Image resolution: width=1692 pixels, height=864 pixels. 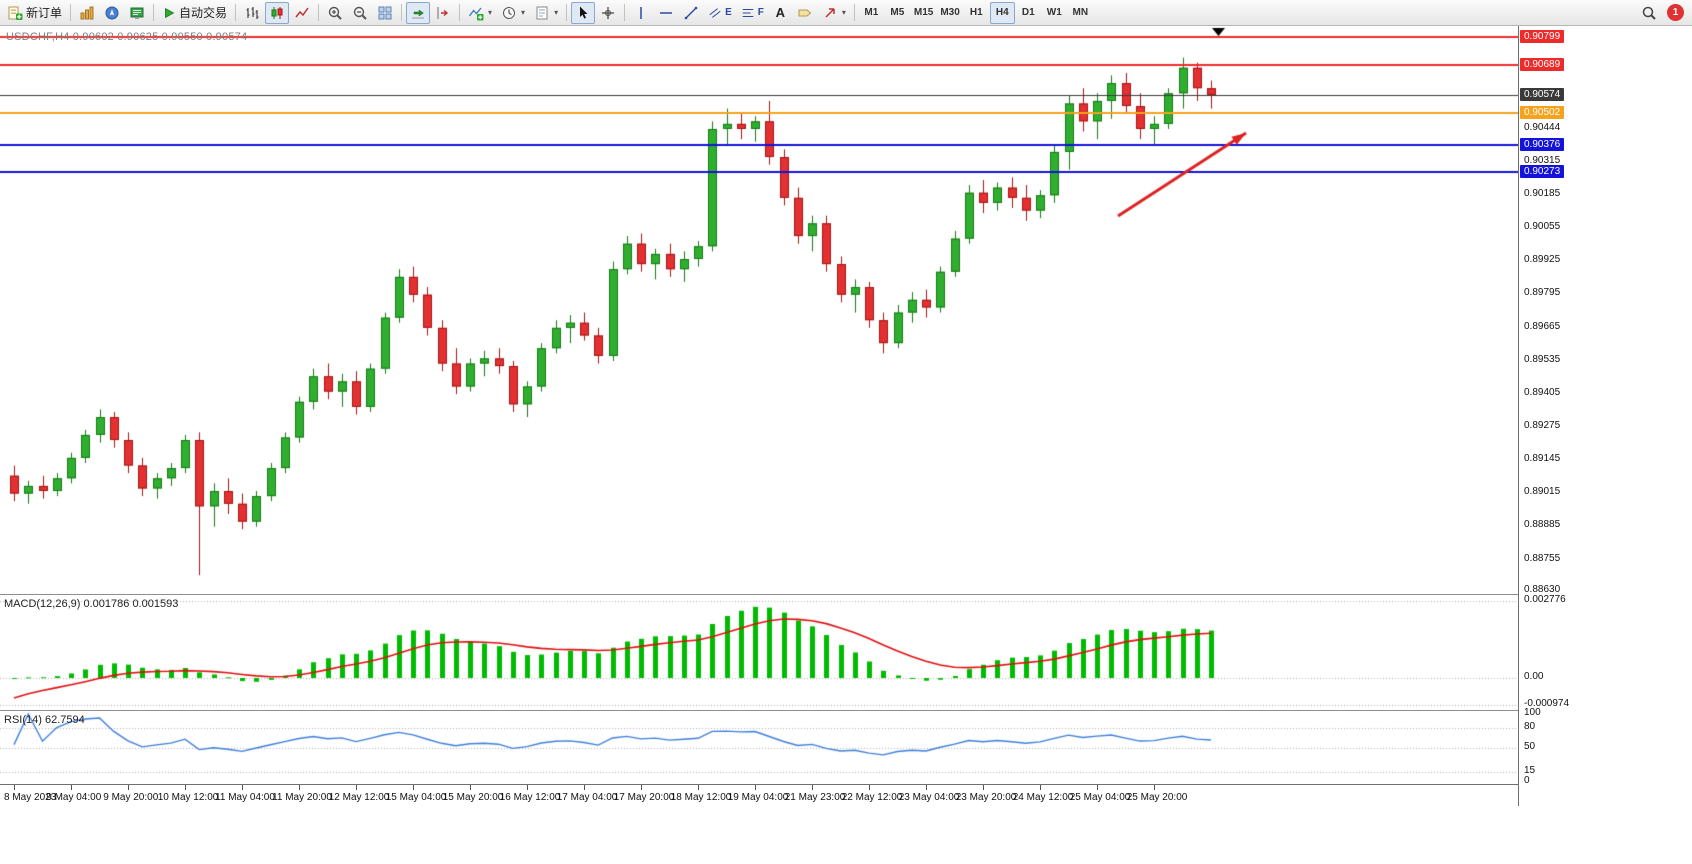 What do you see at coordinates (1542, 127) in the screenshot?
I see `price-label: 0.90444` at bounding box center [1542, 127].